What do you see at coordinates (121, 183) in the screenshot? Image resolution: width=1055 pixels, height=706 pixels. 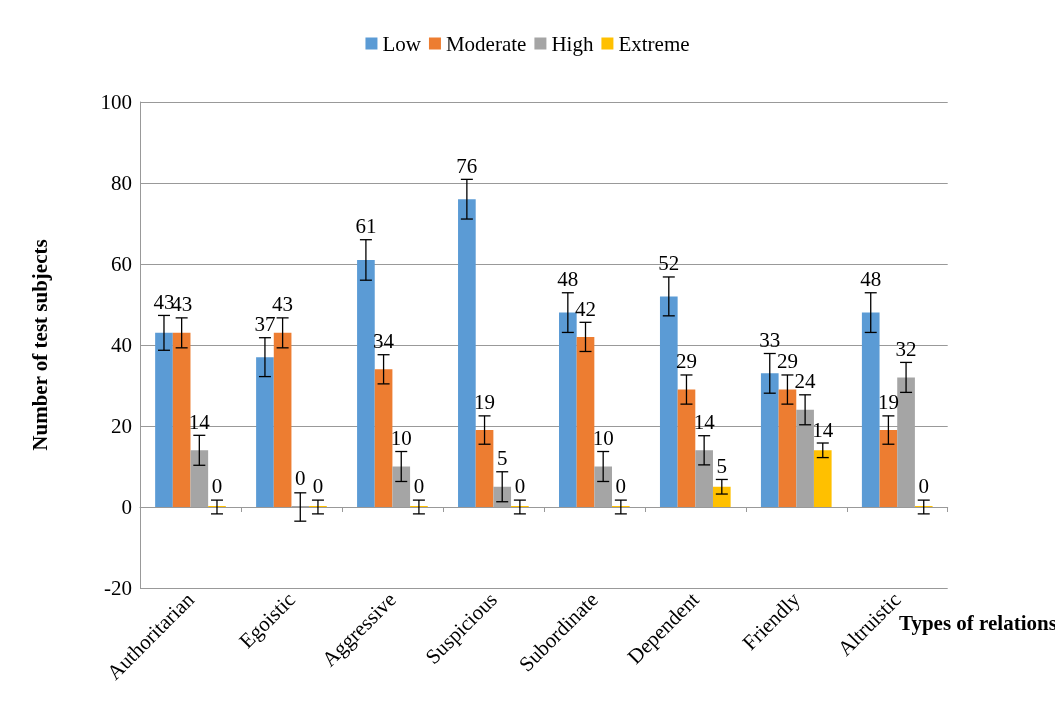 I see `y-tick-label: 80` at bounding box center [121, 183].